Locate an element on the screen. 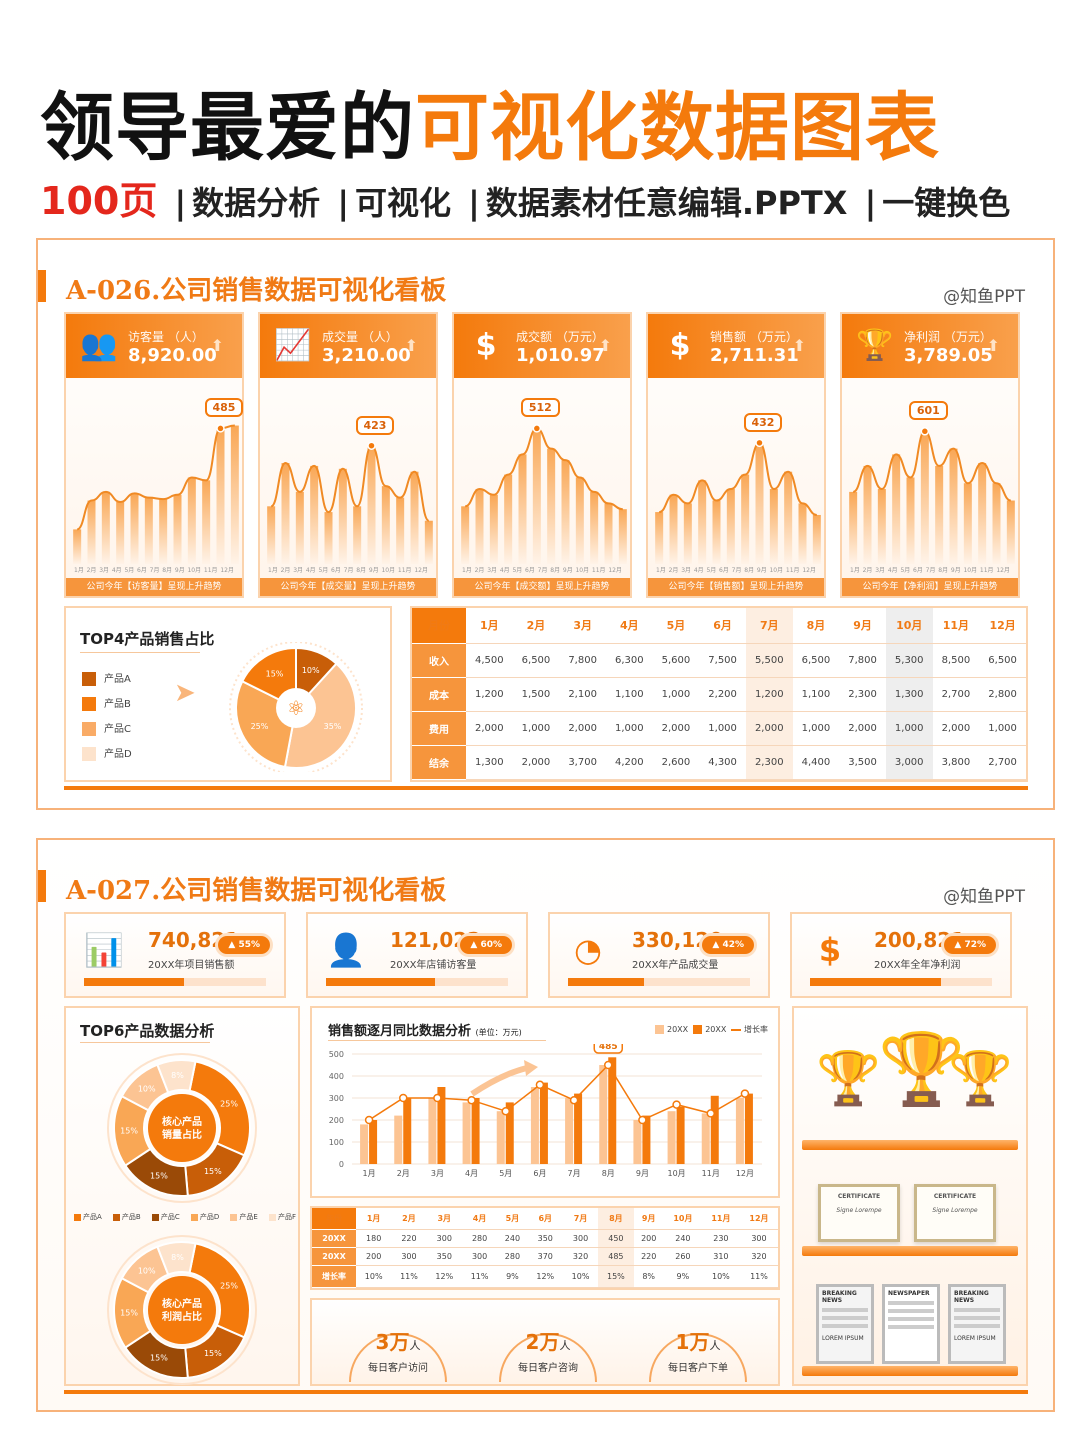 Image resolution: width=1080 pixels, height=1439 pixels. top6-title: TOP6产品数据分析 is located at coordinates (147, 1031).